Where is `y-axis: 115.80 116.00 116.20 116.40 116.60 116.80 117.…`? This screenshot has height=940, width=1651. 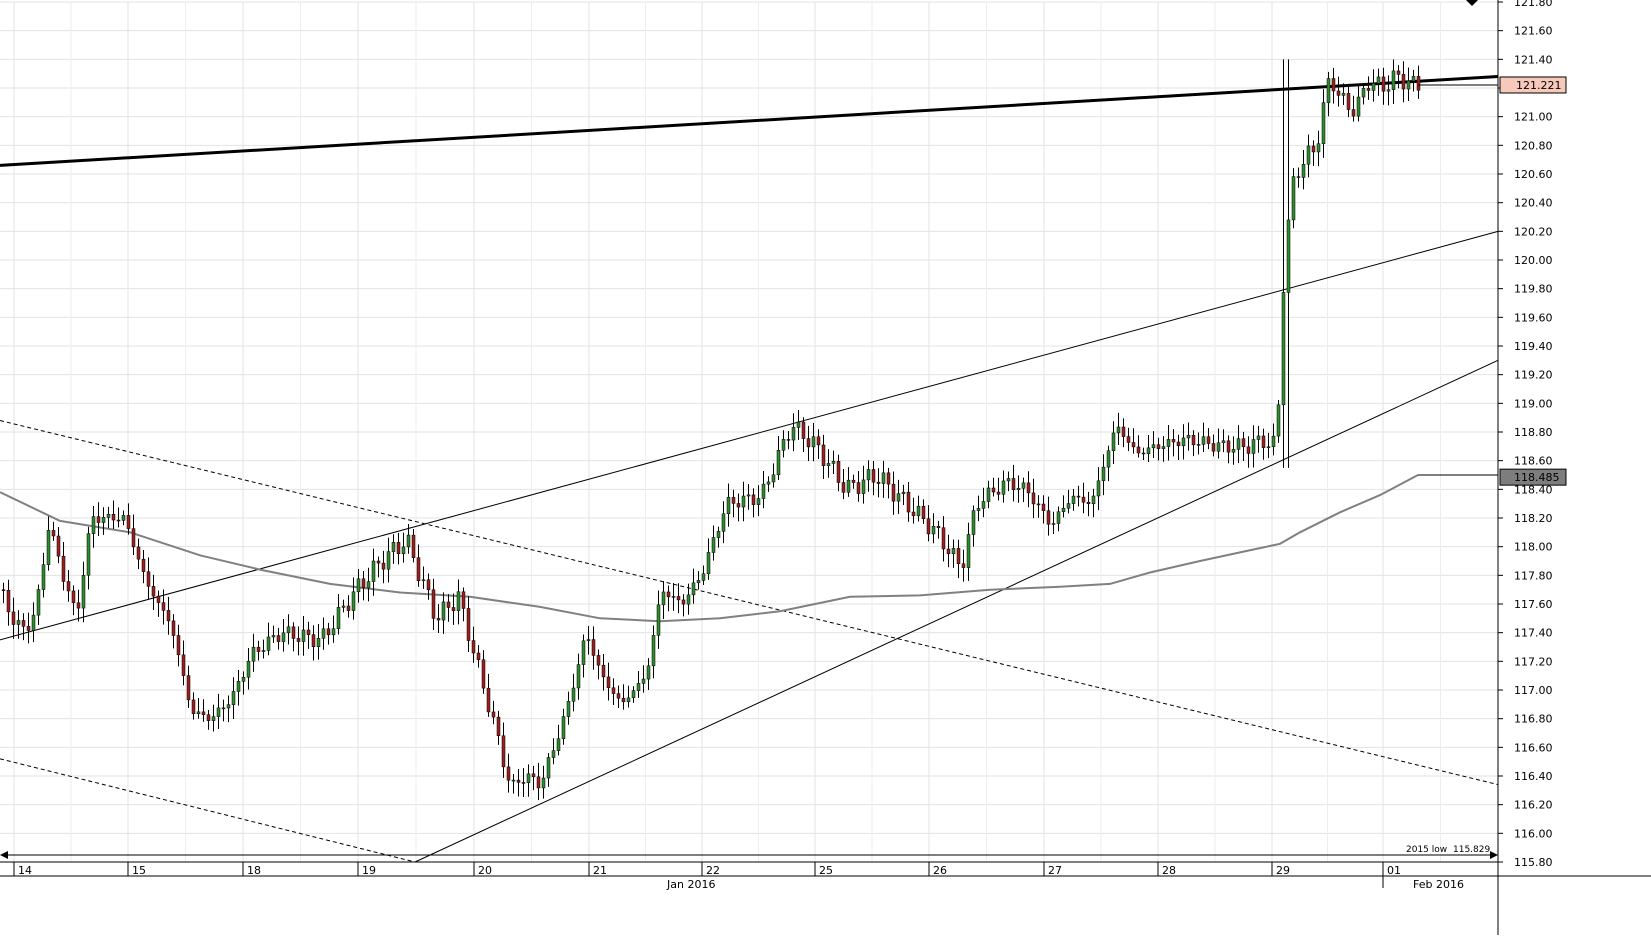
y-axis: 115.80 116.00 116.20 116.40 116.60 116.80 117.… is located at coordinates (1525, 467).